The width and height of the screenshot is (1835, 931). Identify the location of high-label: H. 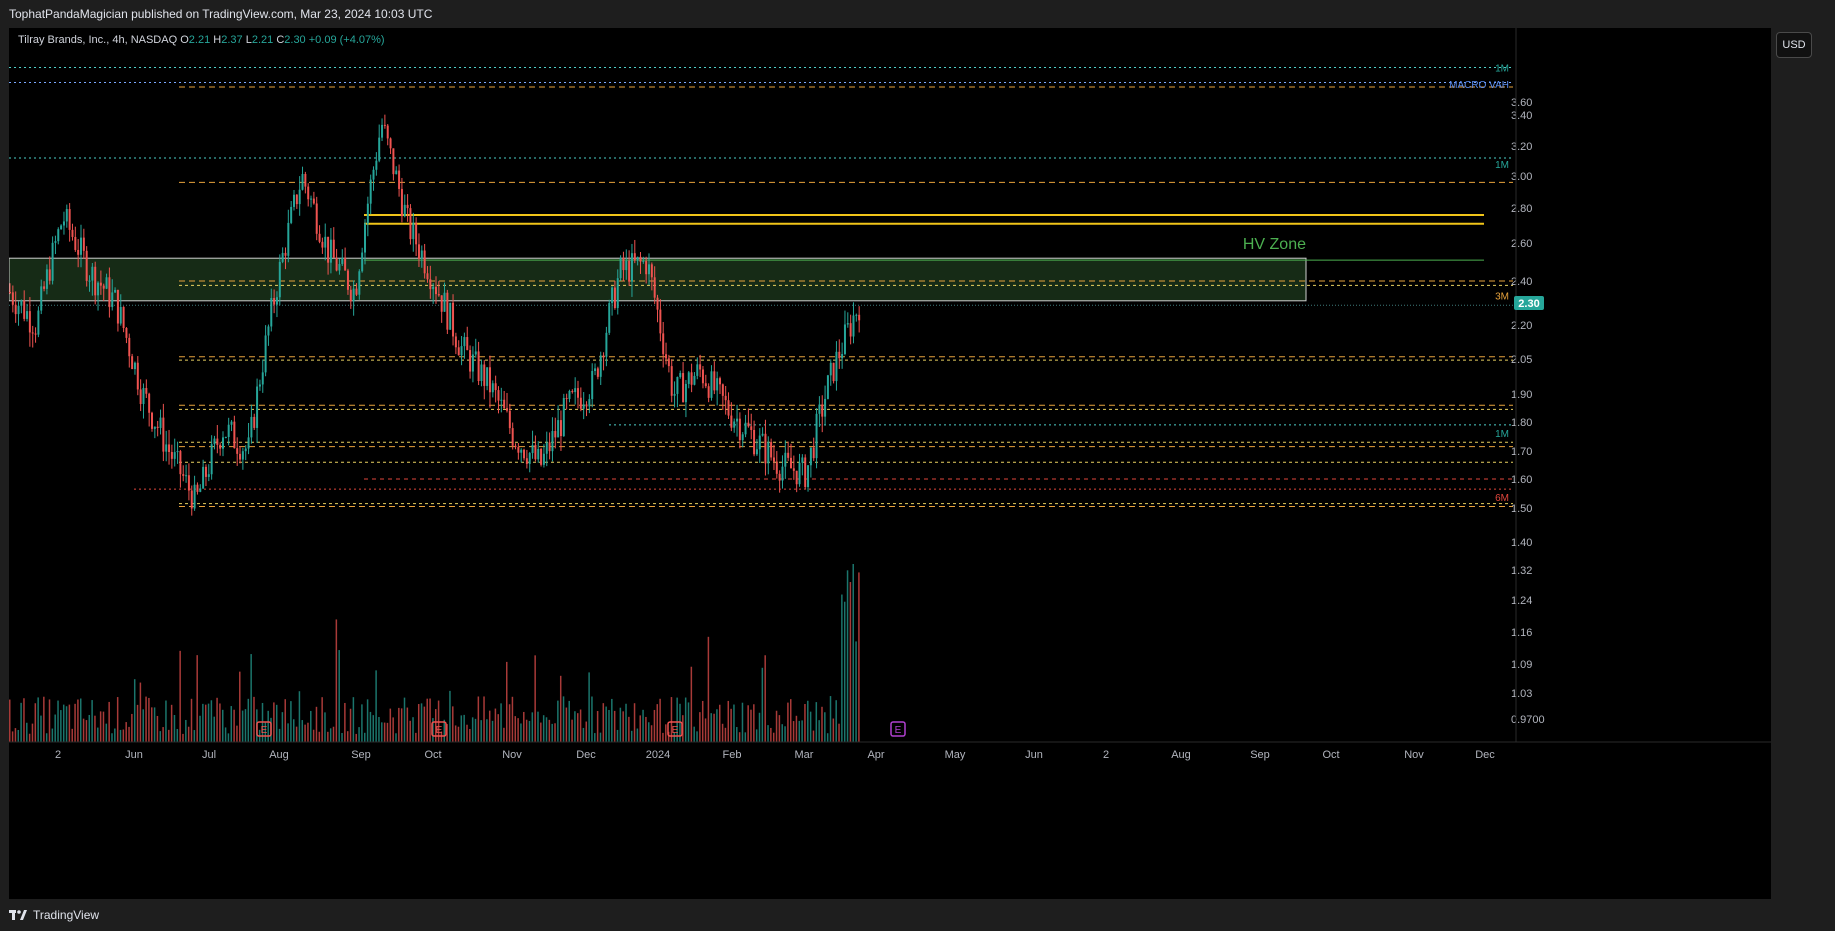
(217, 40).